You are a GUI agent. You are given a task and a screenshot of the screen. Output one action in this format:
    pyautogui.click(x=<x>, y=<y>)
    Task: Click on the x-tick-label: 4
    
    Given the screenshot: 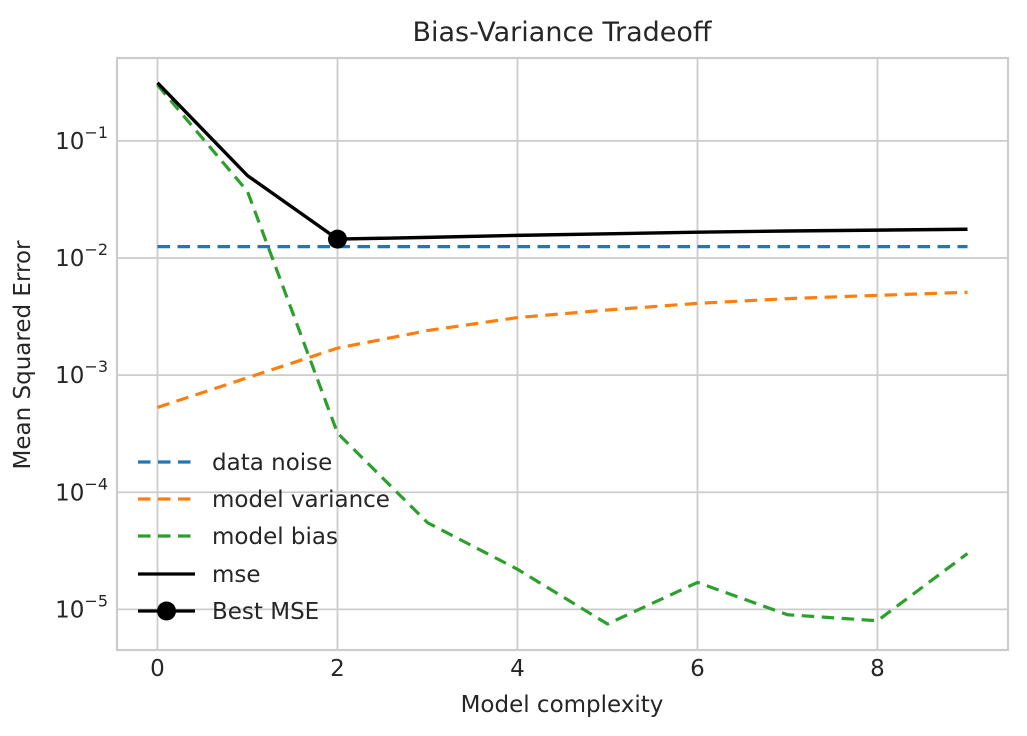 What is the action you would take?
    pyautogui.click(x=517, y=669)
    